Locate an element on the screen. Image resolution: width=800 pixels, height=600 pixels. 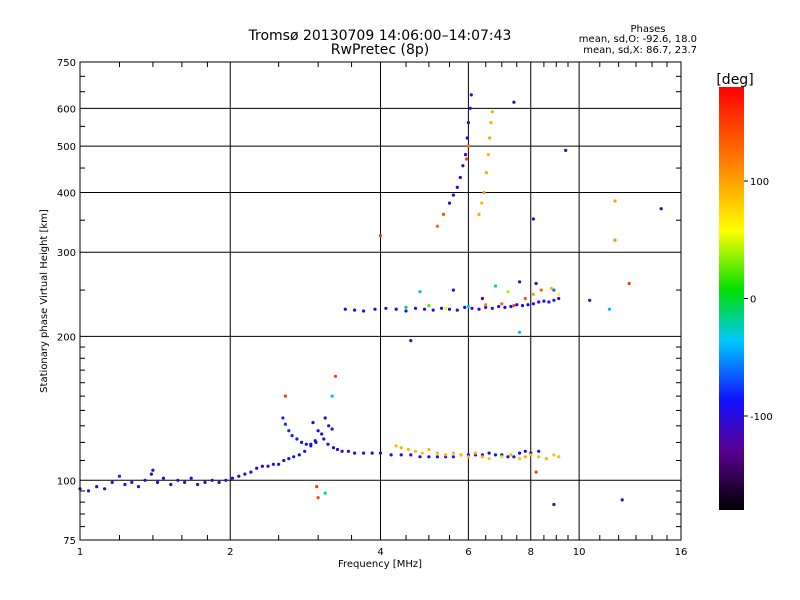
x-tick-label: 4 is located at coordinates (380, 552).